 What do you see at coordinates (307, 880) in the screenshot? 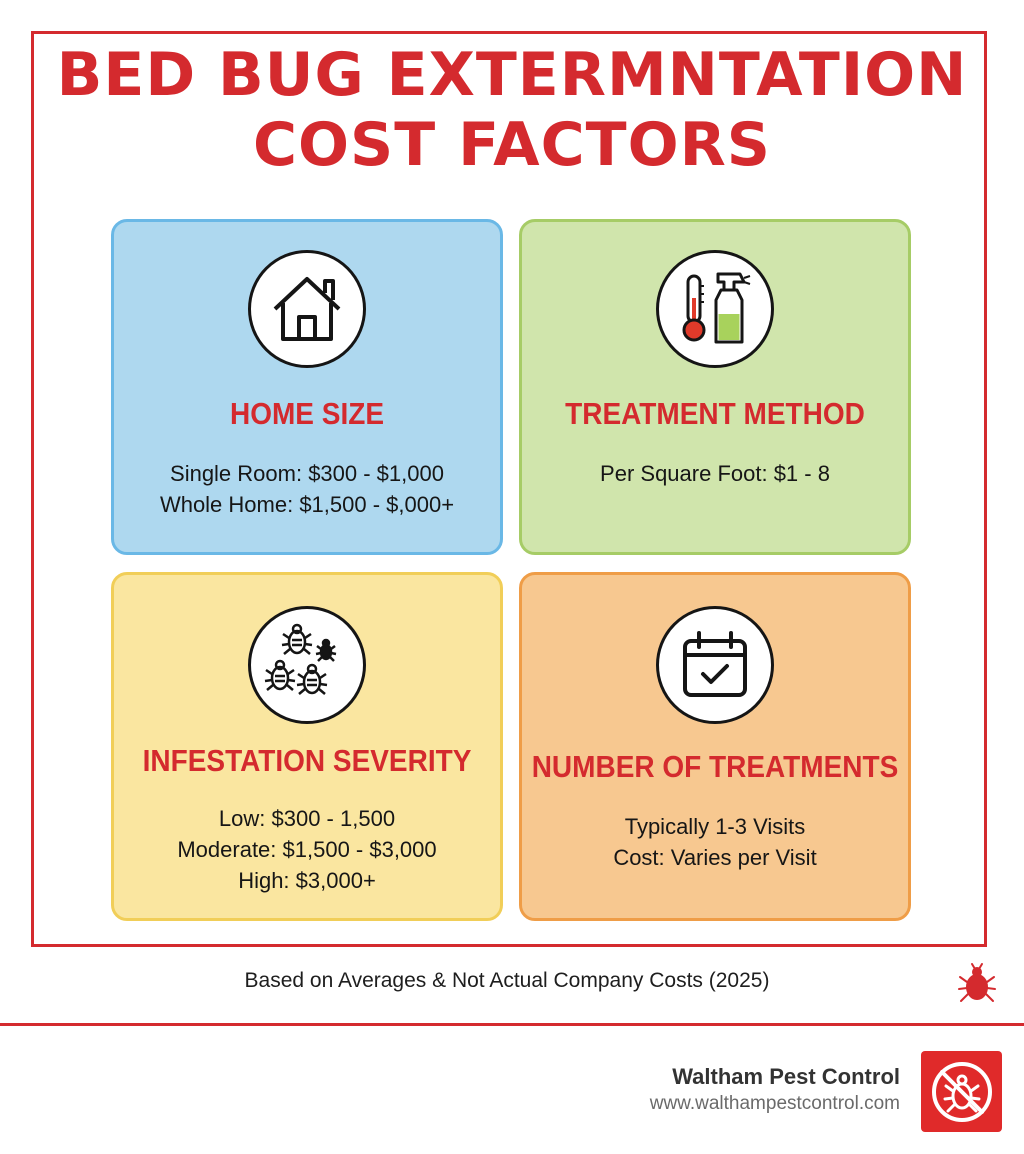
I see `detail-line: High: $3,000+` at bounding box center [307, 880].